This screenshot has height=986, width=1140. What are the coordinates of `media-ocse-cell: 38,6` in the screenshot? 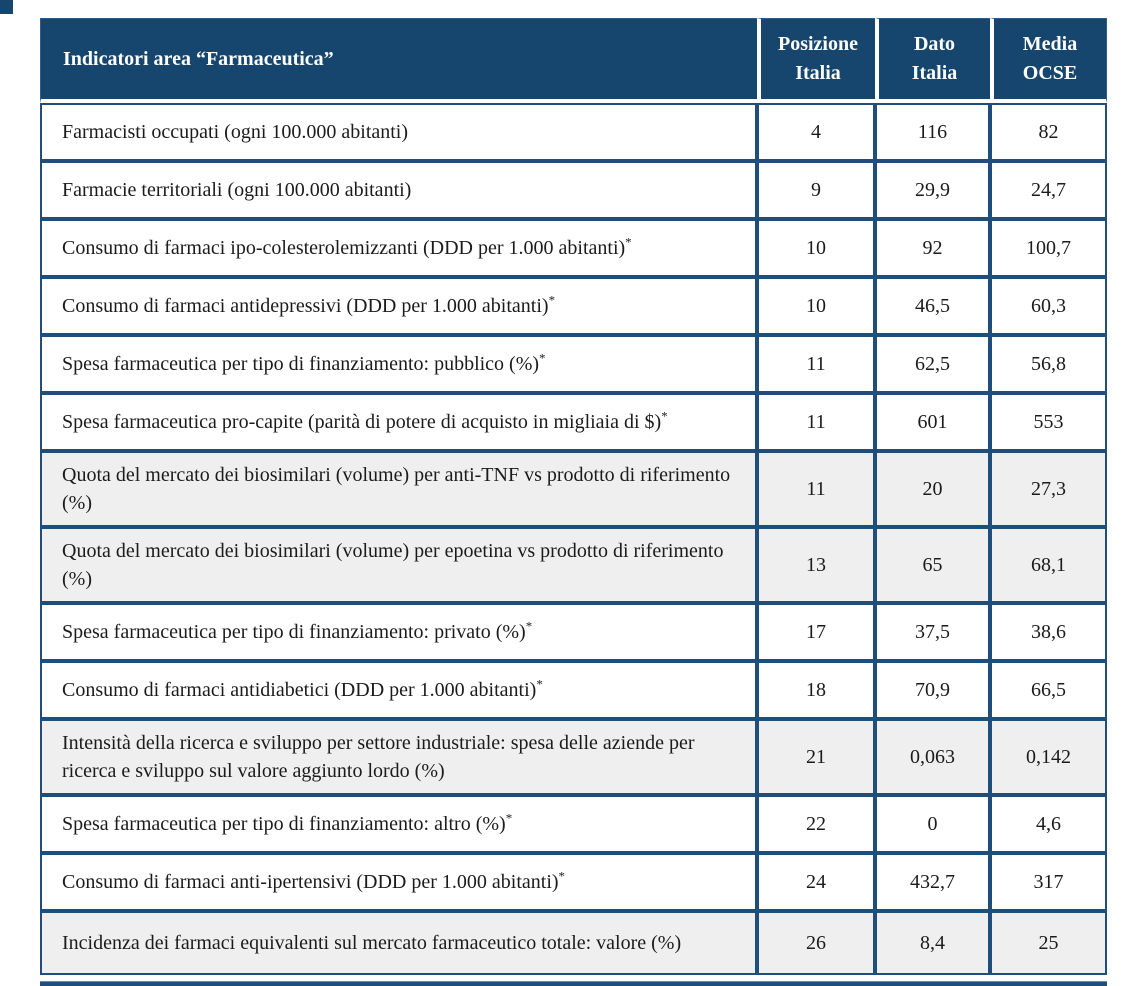 It's located at (1048, 632).